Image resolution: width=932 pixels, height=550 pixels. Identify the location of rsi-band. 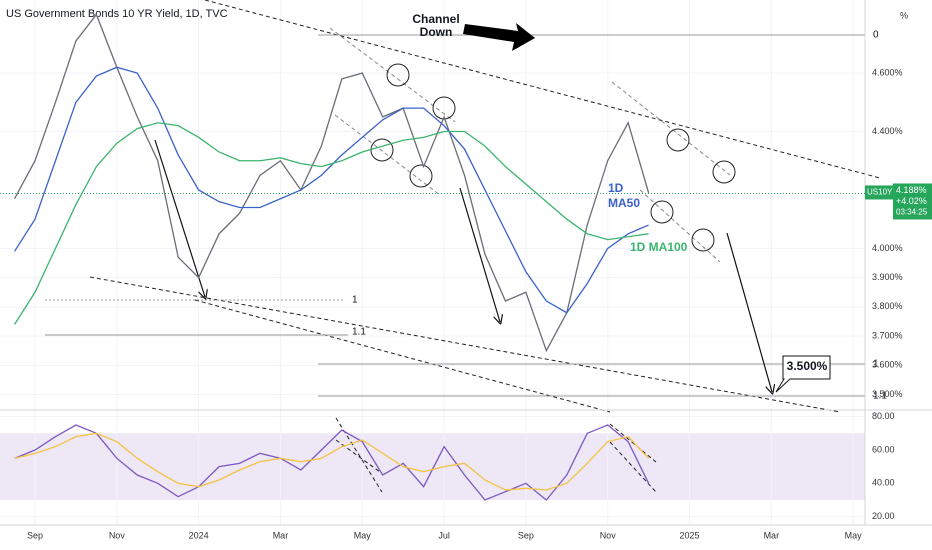
(432, 466).